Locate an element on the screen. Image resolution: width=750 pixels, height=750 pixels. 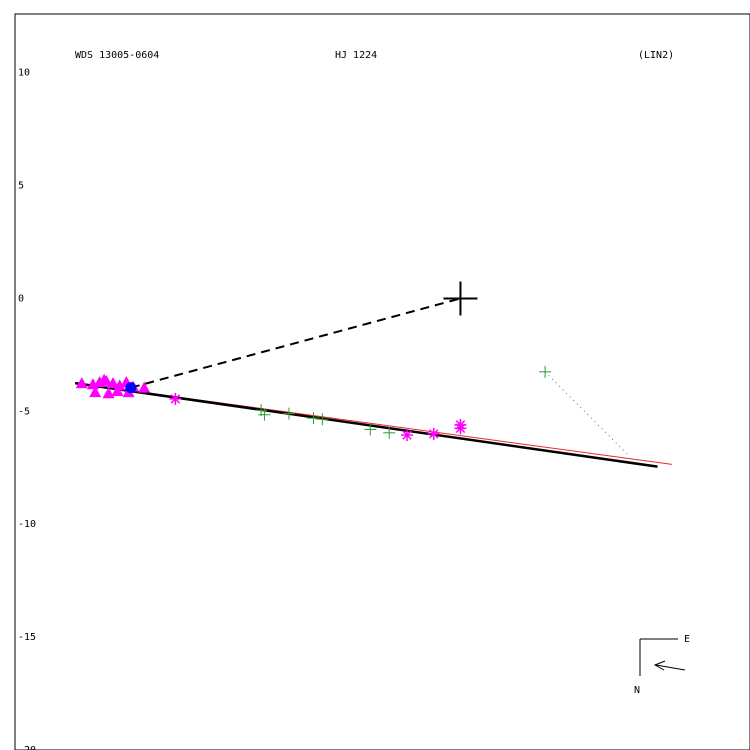
compass: E N is located at coordinates (662, 665).